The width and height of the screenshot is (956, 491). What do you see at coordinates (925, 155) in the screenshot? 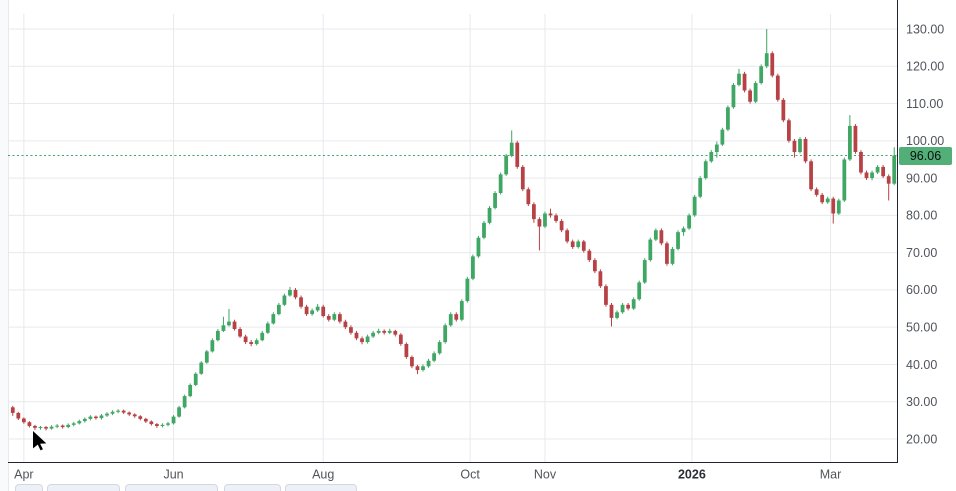
I see `current-price-tag: 96.06` at bounding box center [925, 155].